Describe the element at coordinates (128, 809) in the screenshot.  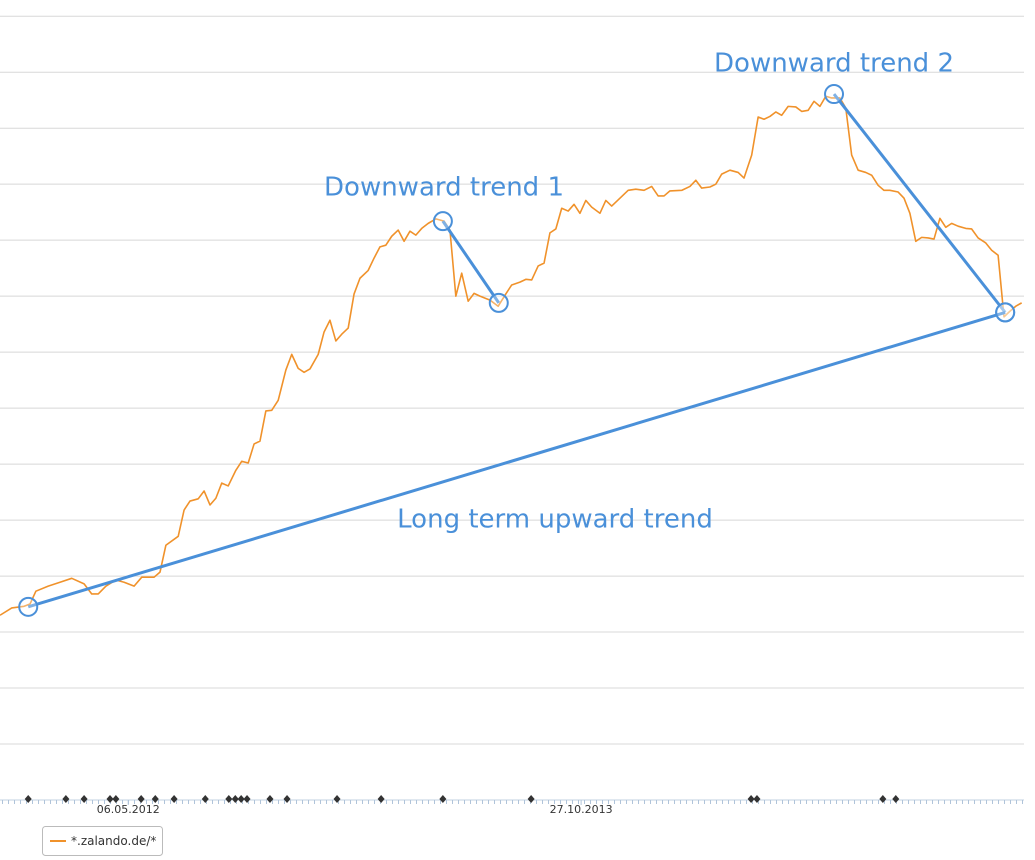
I see `x-tick-label: 06.05.2012` at that location.